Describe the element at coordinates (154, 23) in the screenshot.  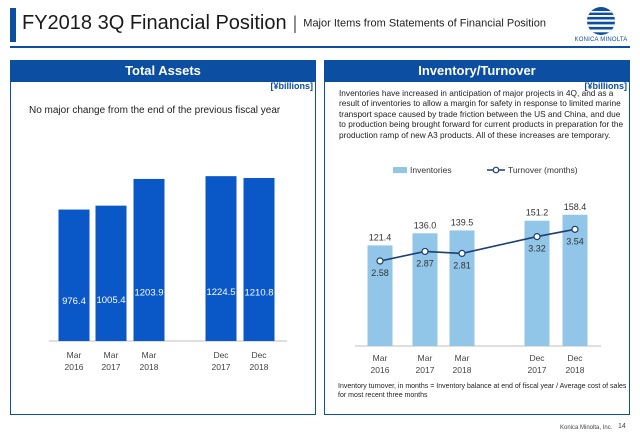
I see `page-title-text: FY2018 3Q Financial Position` at that location.